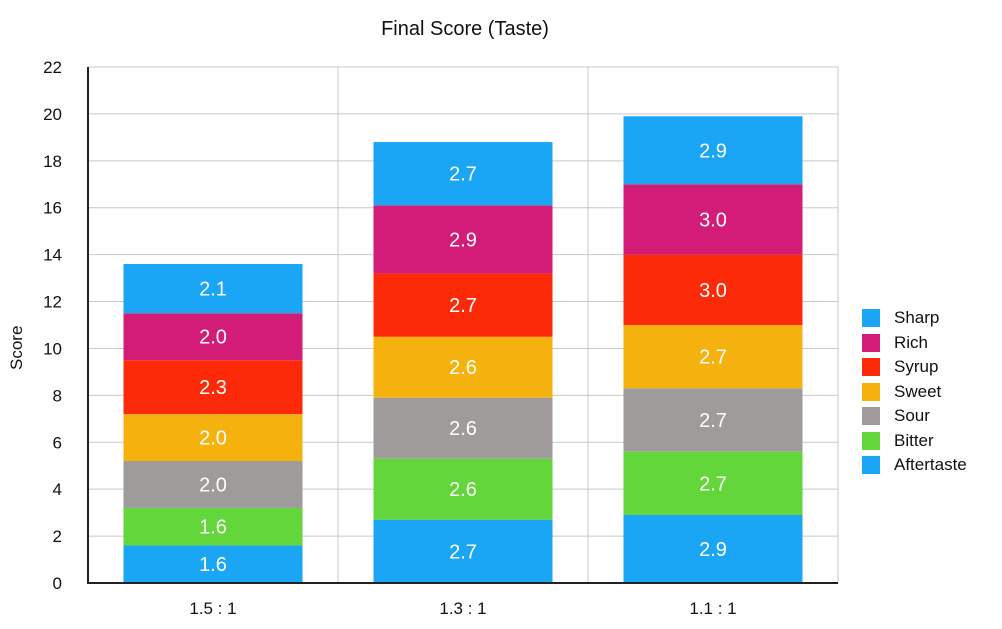  I want to click on legend-item-bitter: Bitter, so click(914, 441).